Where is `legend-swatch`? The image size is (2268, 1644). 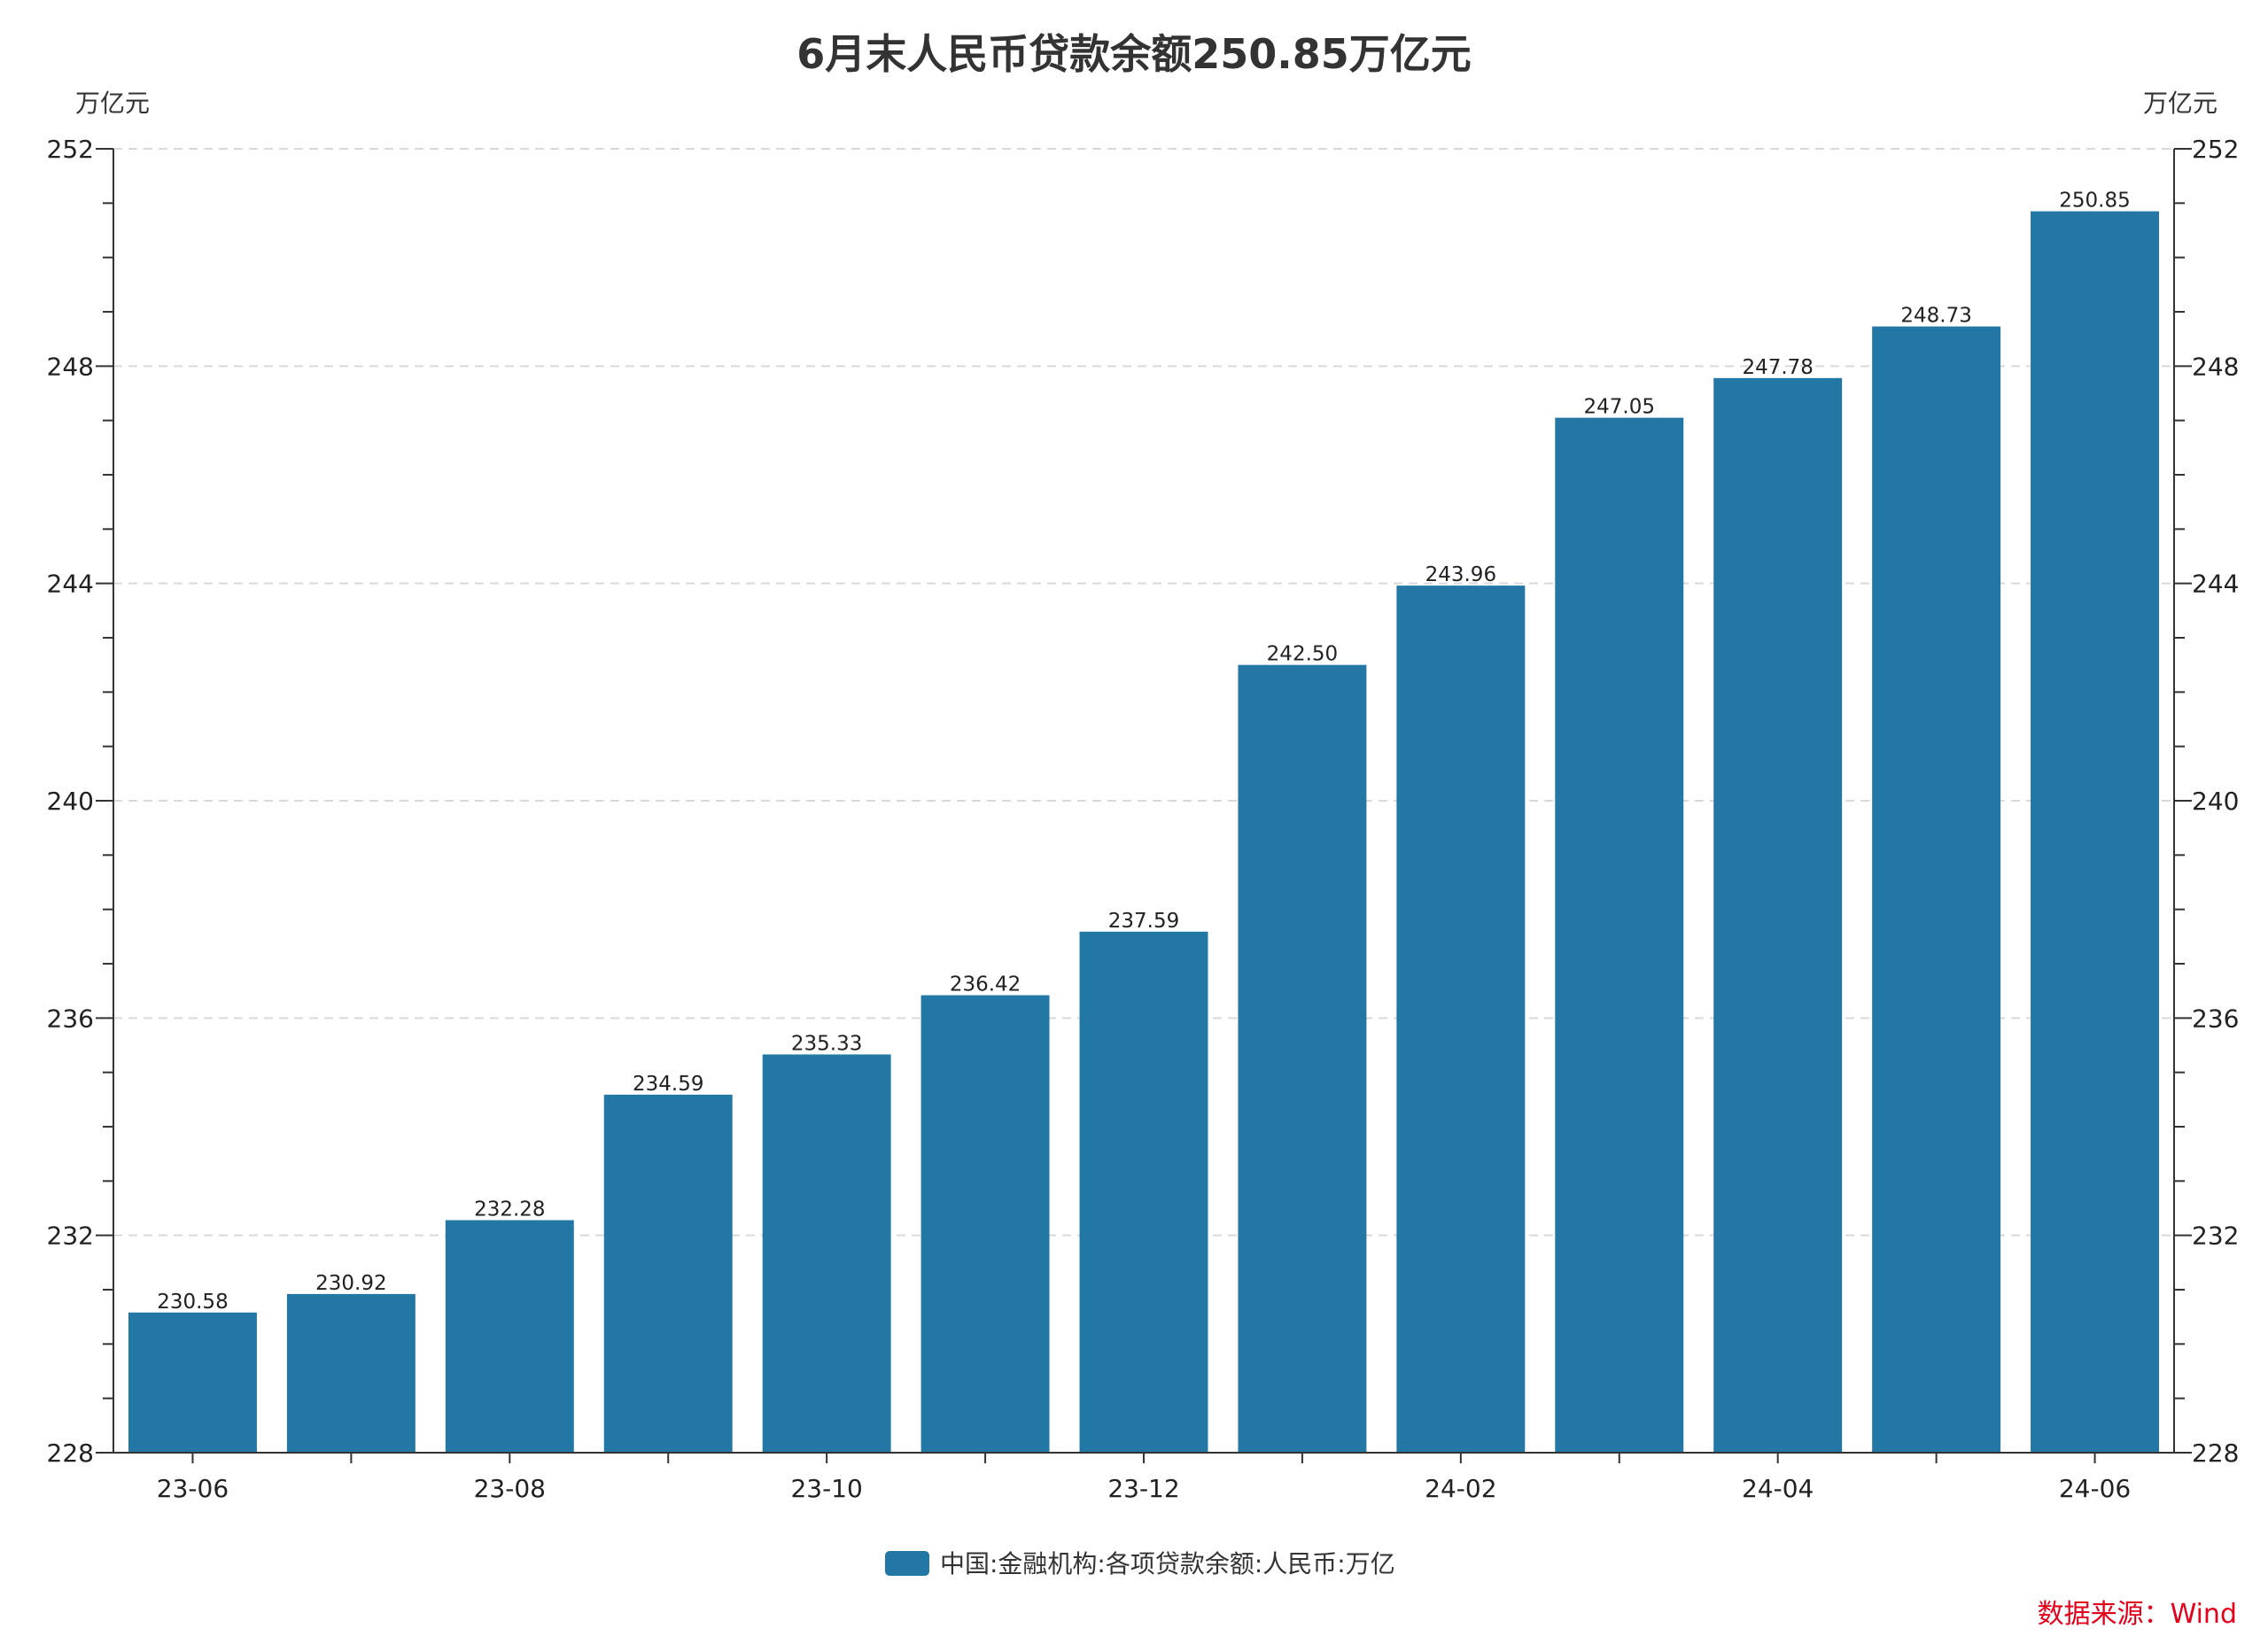 legend-swatch is located at coordinates (907, 1563).